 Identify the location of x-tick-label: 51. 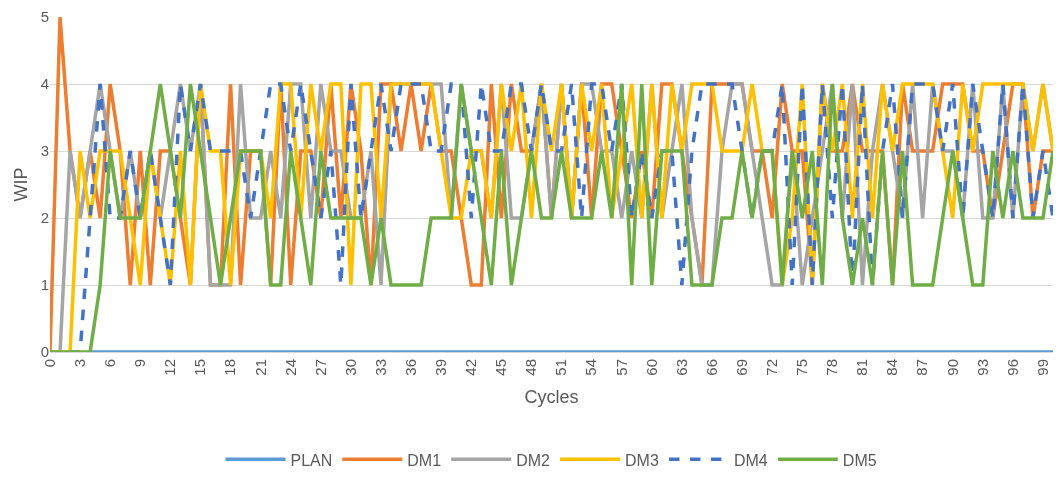
(561, 367).